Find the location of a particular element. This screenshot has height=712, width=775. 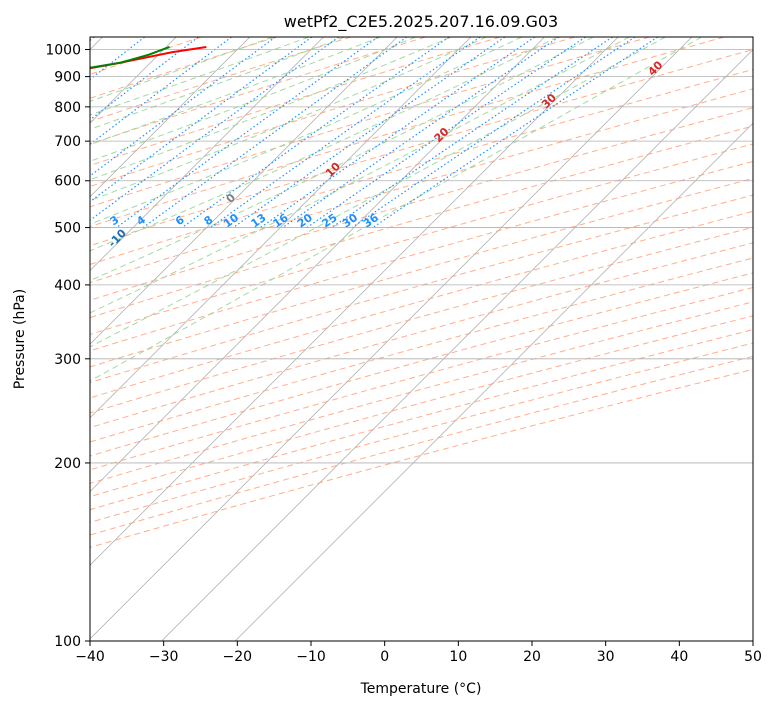

y-tick-label: 600 is located at coordinates (67, 182).